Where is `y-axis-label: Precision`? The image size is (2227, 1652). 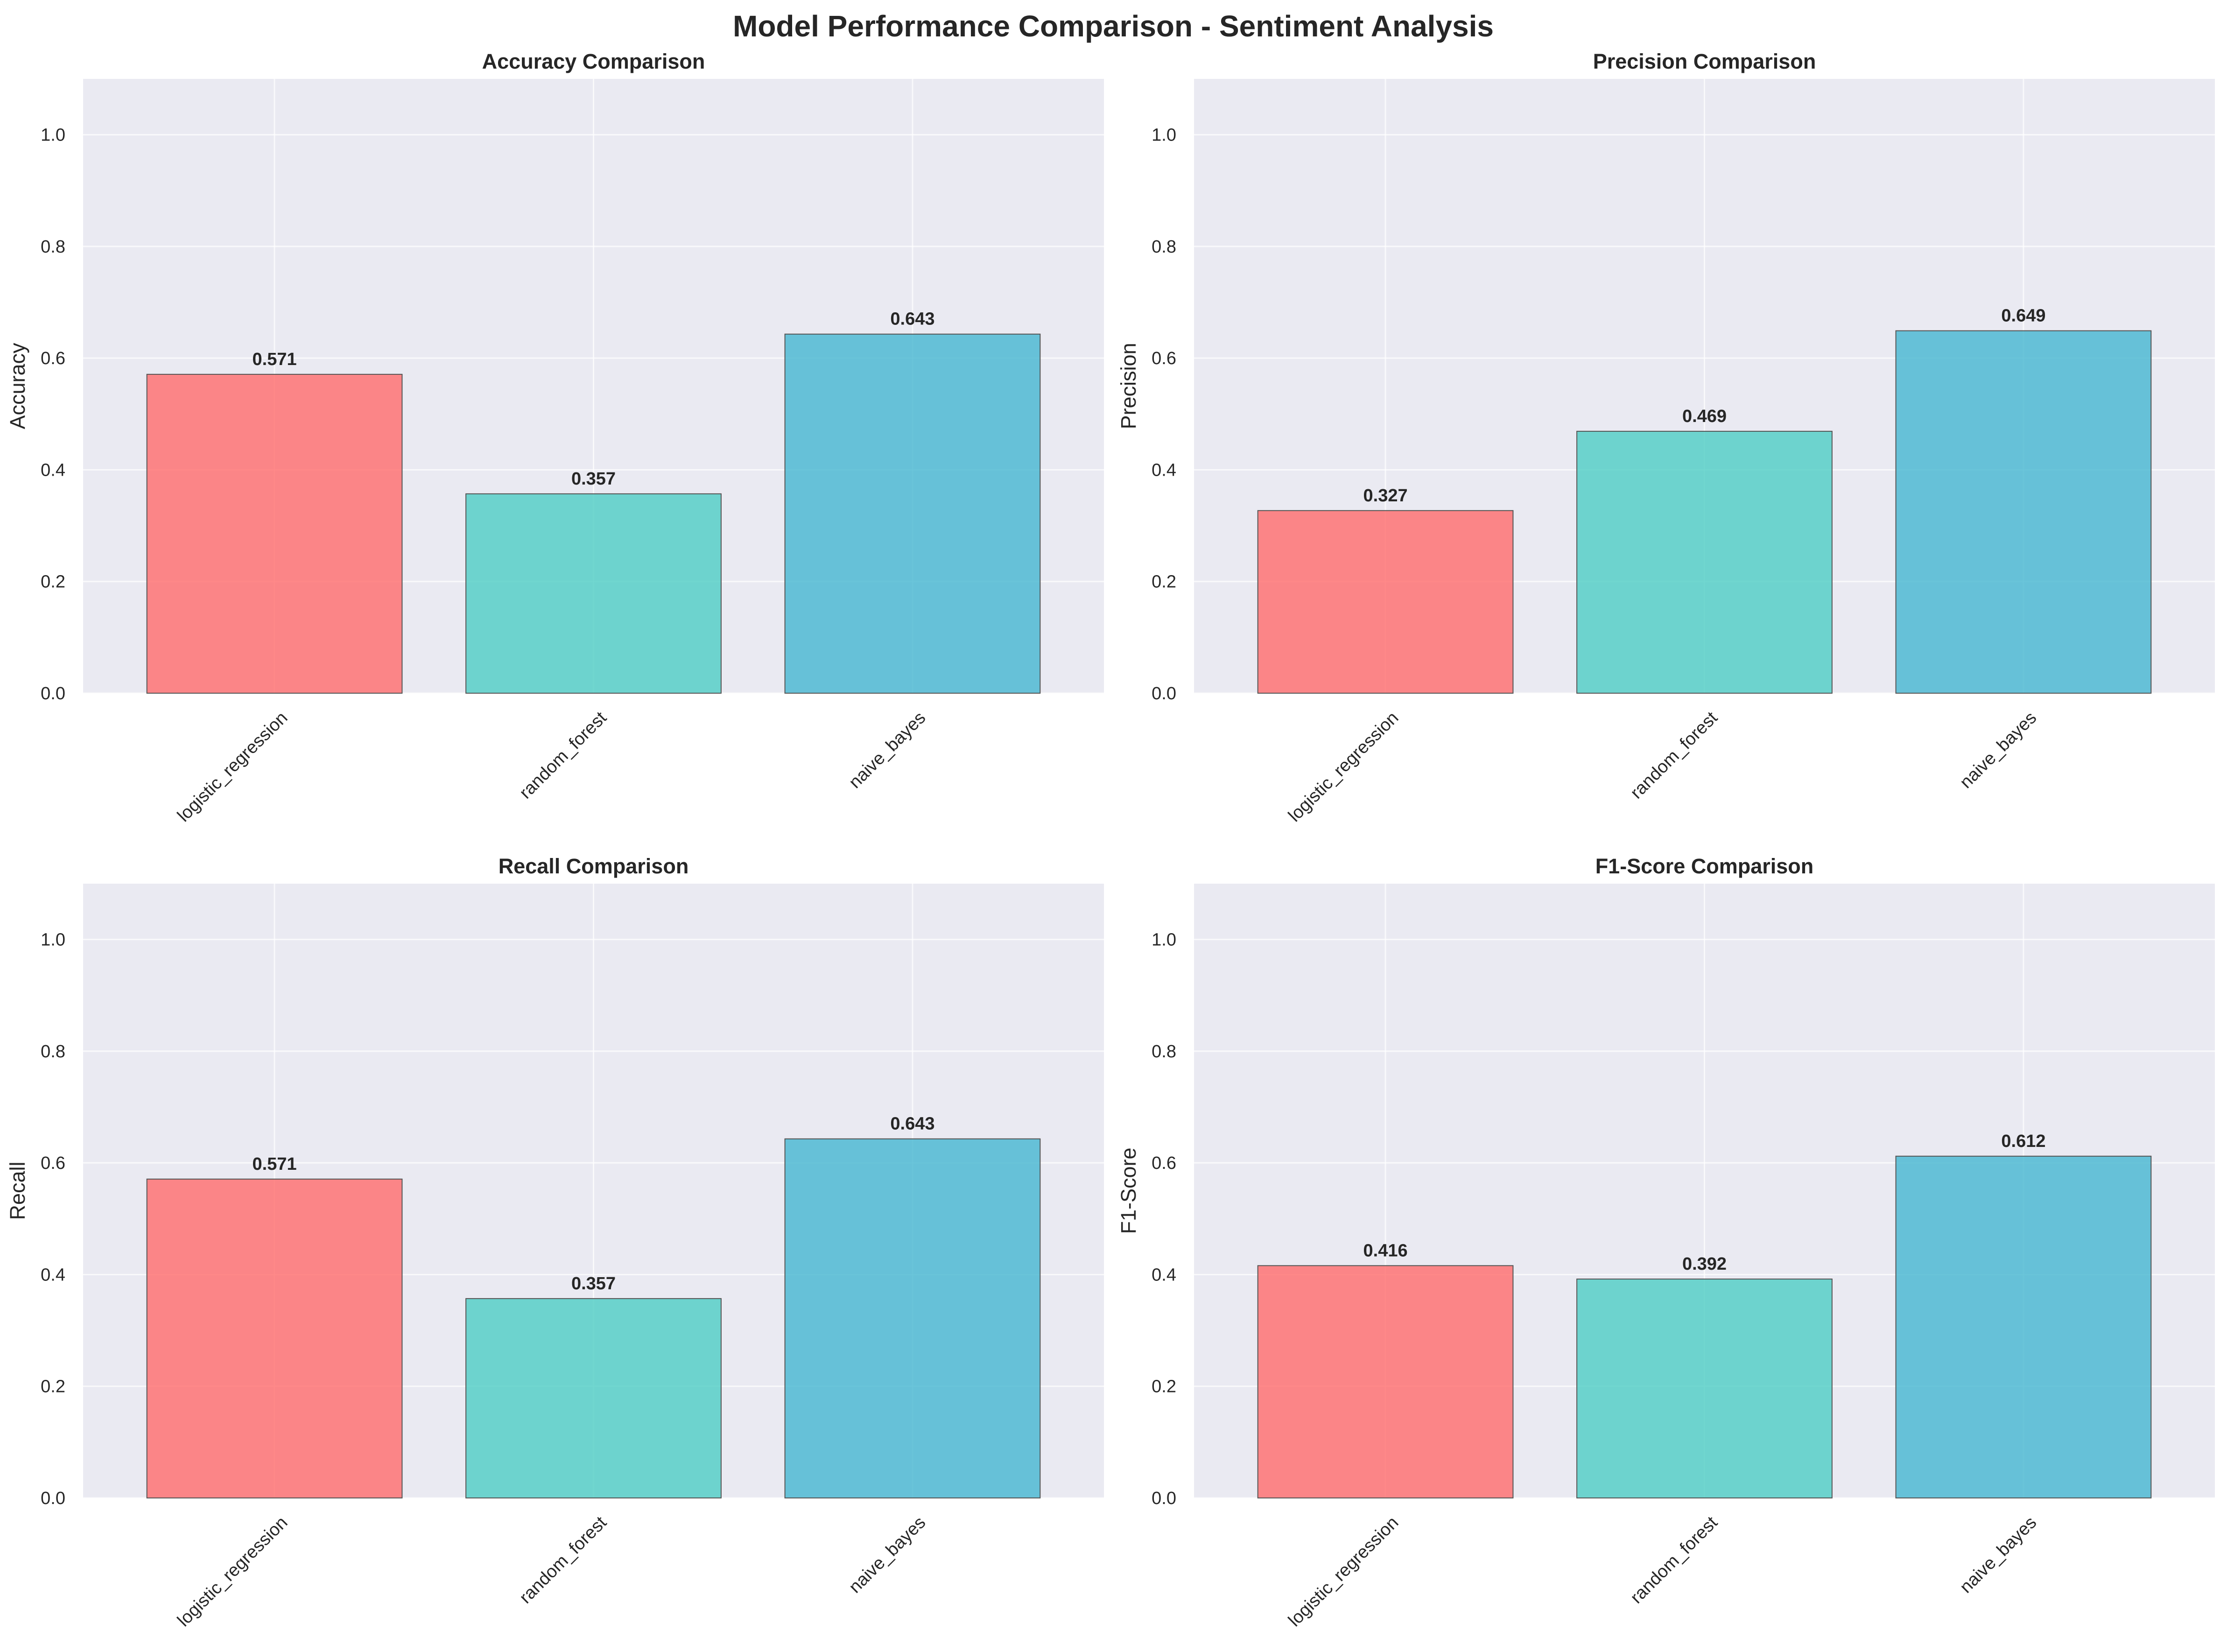
y-axis-label: Precision is located at coordinates (1128, 386).